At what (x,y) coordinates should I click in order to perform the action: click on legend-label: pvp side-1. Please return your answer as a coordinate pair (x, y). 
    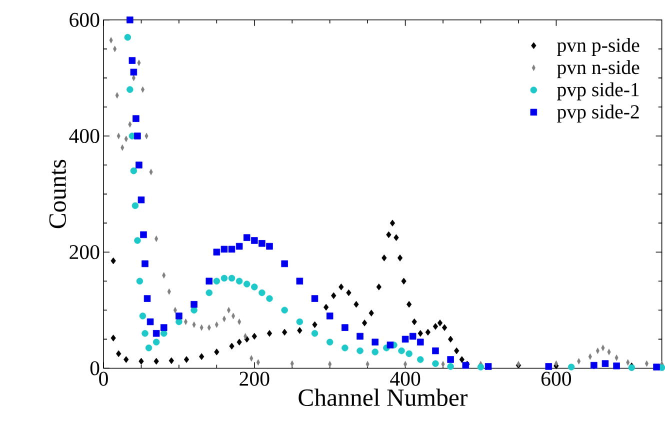
    Looking at the image, I should click on (598, 91).